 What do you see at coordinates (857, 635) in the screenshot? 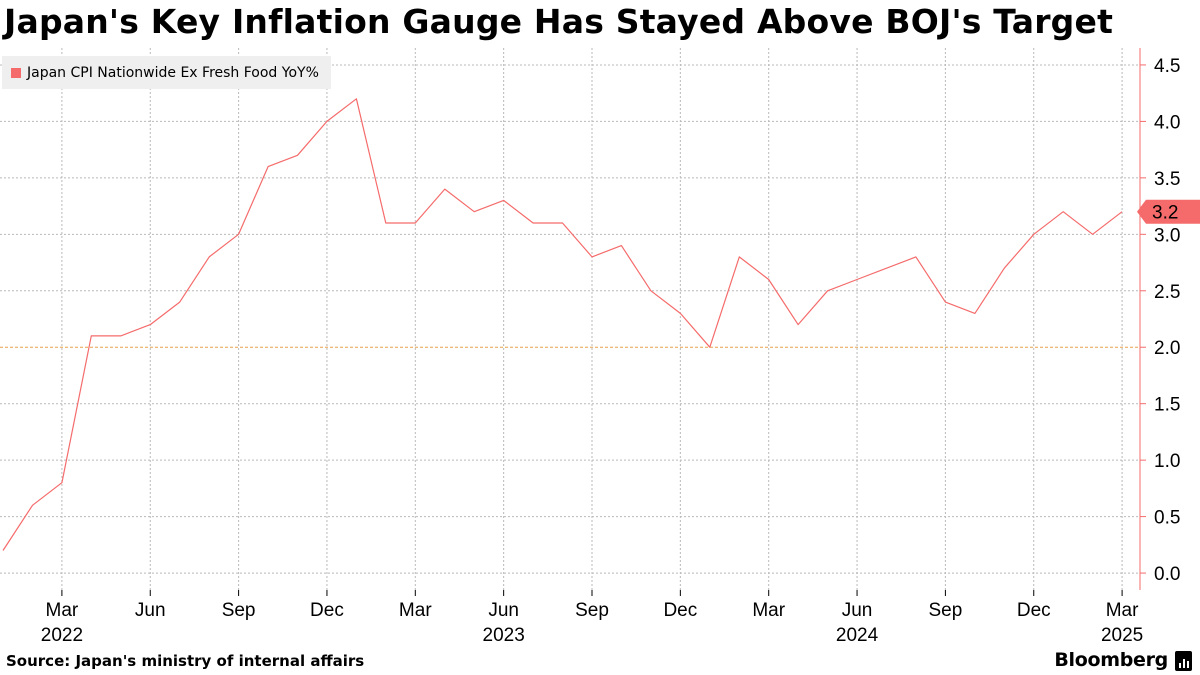
I see `x-year-label: 2024` at bounding box center [857, 635].